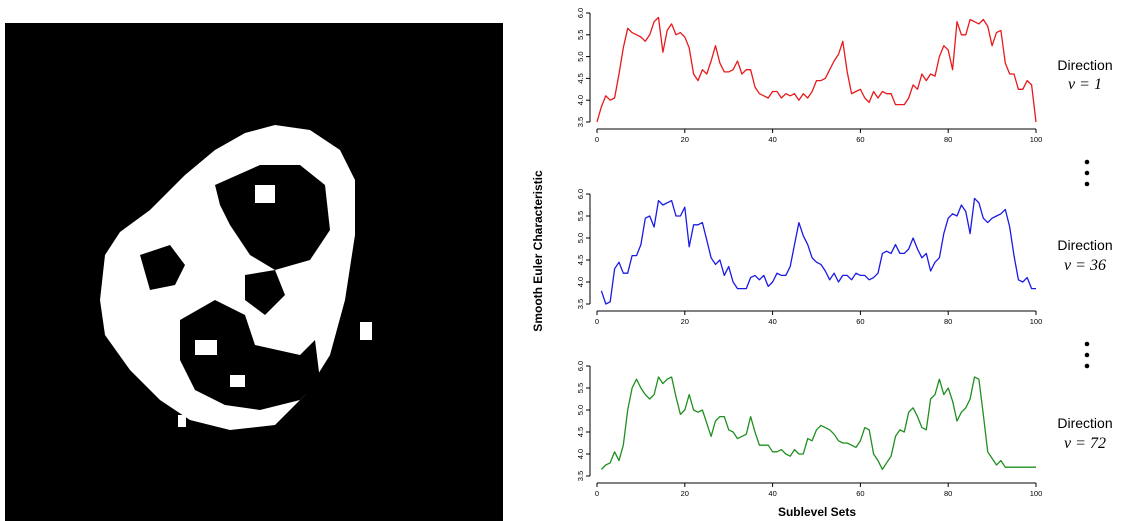 The width and height of the screenshot is (1125, 521). Describe the element at coordinates (236, 277) in the screenshot. I see `binary-shape` at that location.